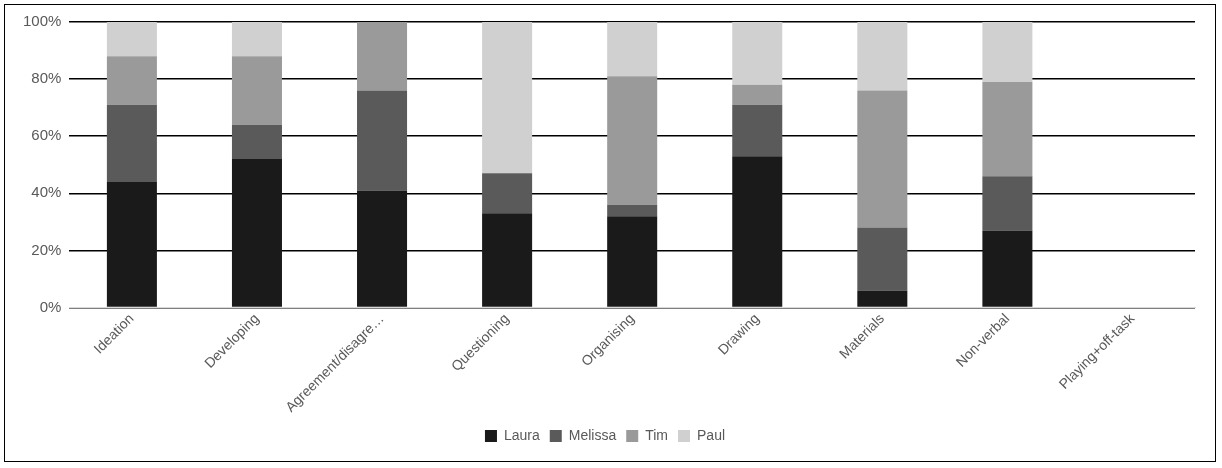 This screenshot has width=1222, height=468. What do you see at coordinates (657, 434) in the screenshot?
I see `legend-label: Tim` at bounding box center [657, 434].